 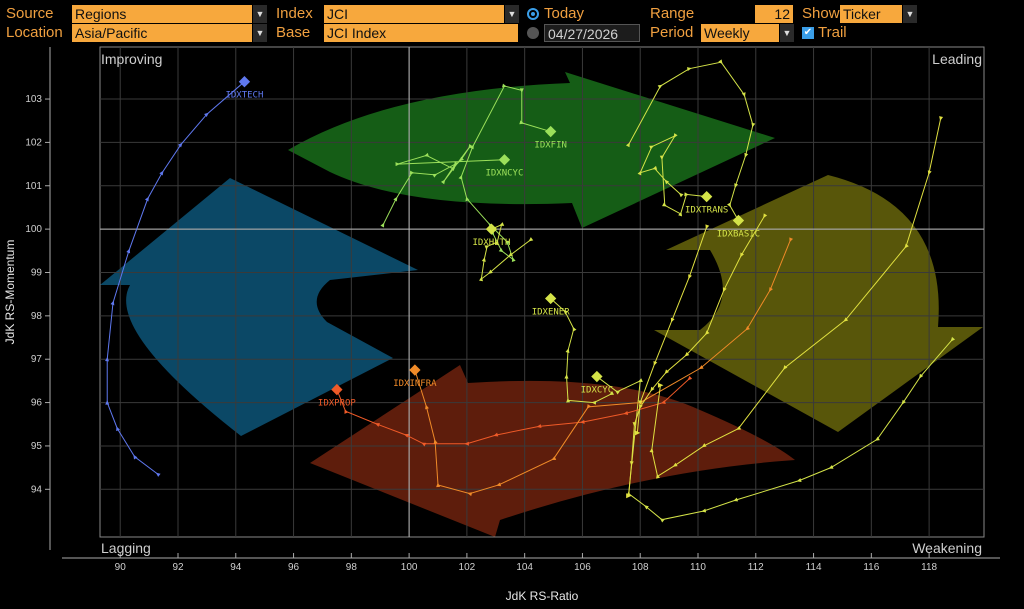 I want to click on today-radio, so click(x=533, y=14).